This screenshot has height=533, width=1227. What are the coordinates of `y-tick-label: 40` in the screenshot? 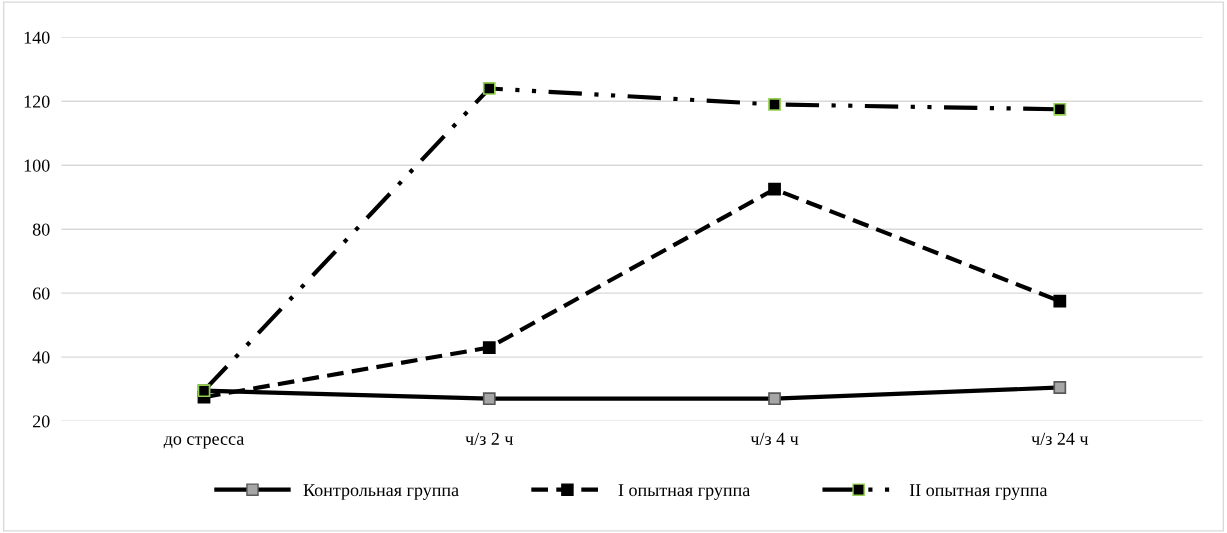 It's located at (41, 357).